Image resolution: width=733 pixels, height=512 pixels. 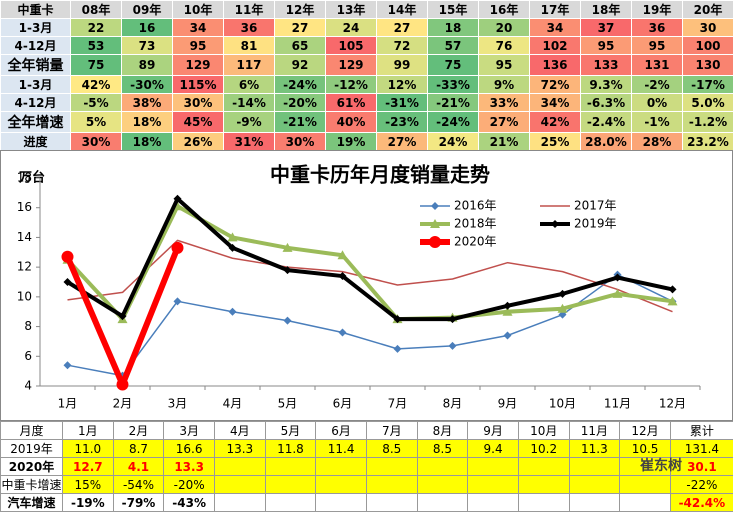 I want to click on watermark: 崔东树, so click(x=661, y=465).